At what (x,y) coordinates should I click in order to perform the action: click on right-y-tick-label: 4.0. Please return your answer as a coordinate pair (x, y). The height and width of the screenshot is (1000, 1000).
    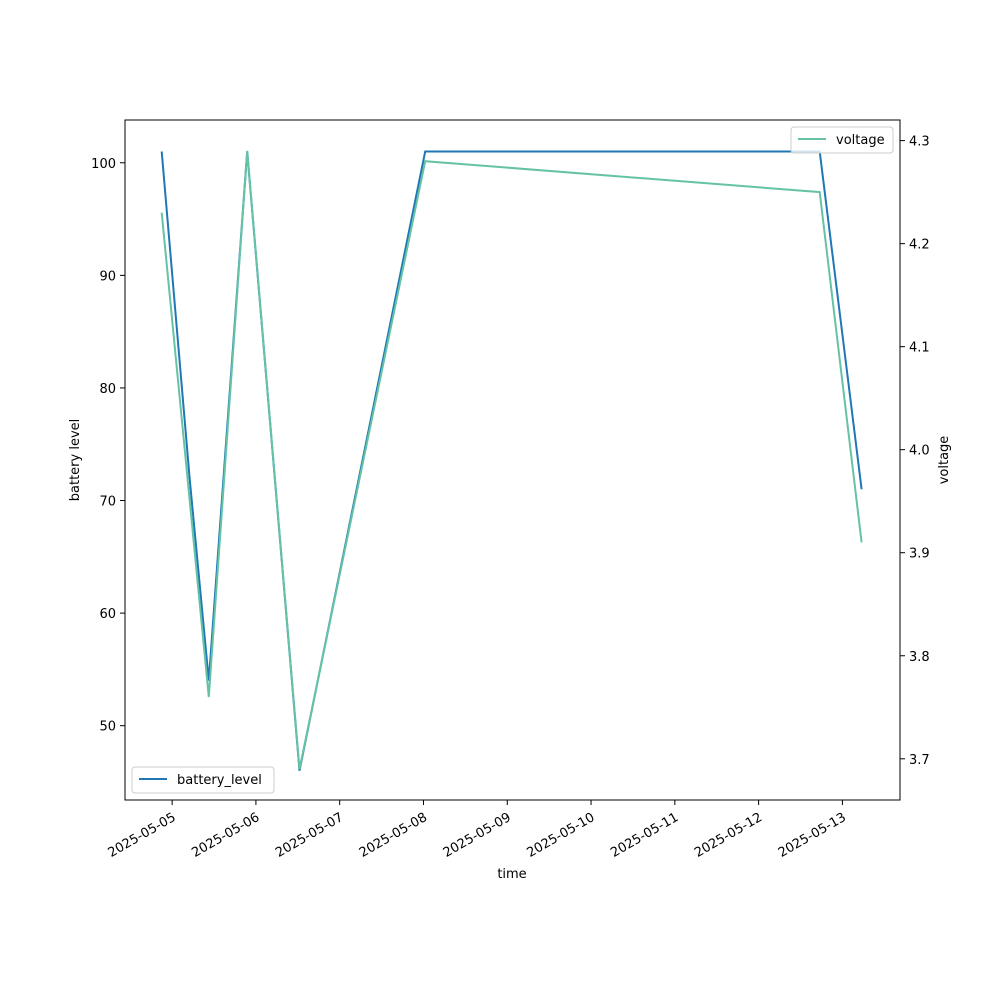
    Looking at the image, I should click on (919, 451).